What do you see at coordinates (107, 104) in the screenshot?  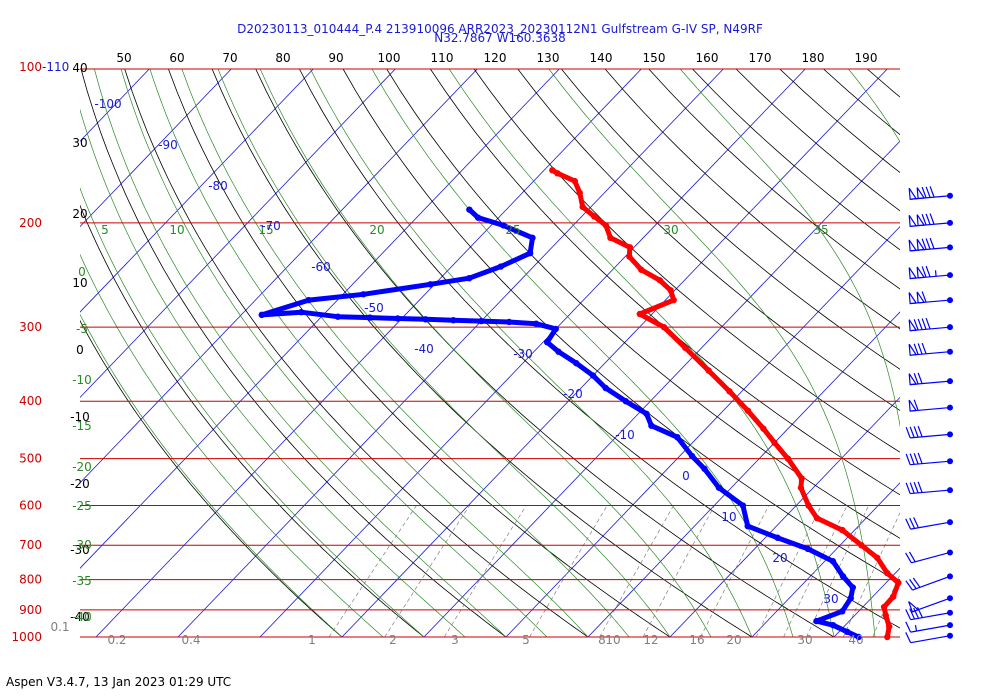 I see `isotherm-label: -100` at bounding box center [107, 104].